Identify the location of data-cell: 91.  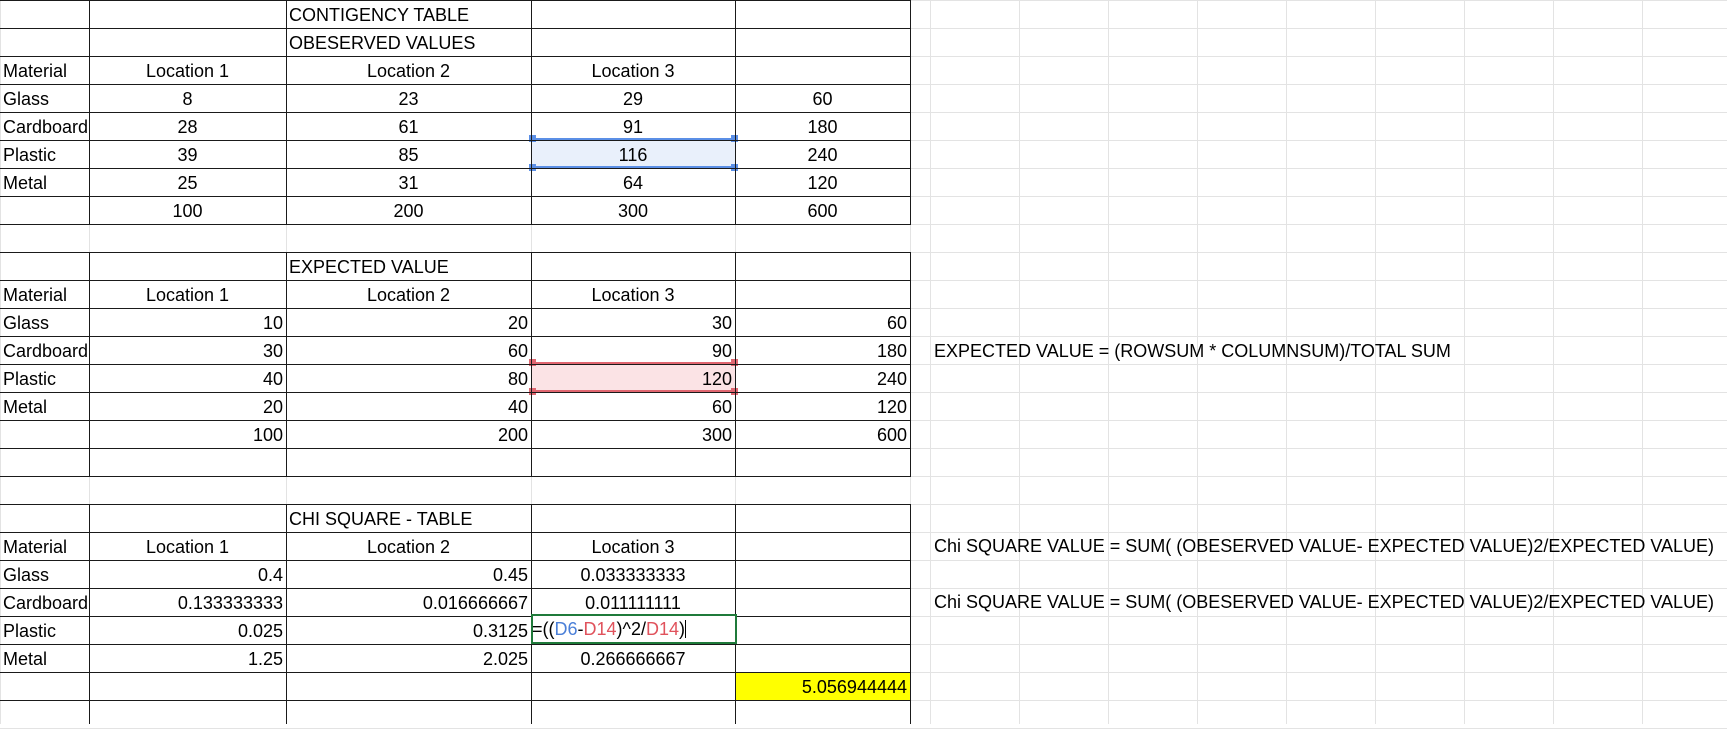
(633, 127).